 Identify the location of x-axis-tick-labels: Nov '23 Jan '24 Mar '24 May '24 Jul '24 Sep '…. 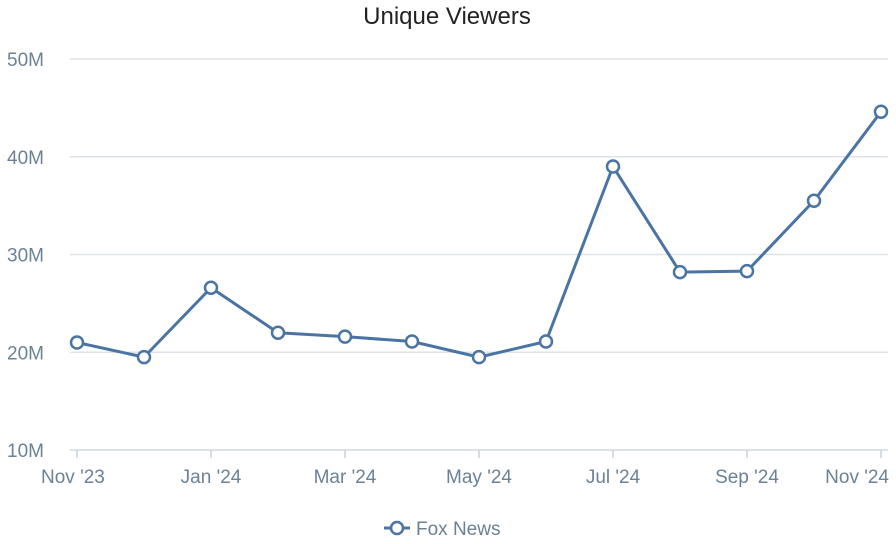
(465, 469).